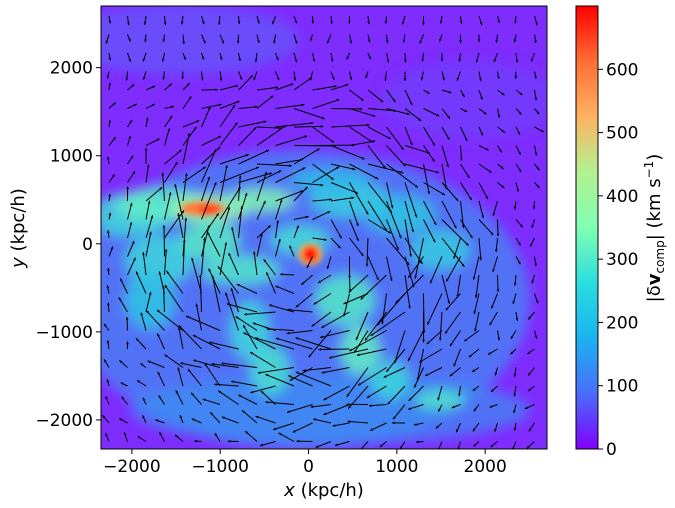 The height and width of the screenshot is (508, 675). Describe the element at coordinates (390, 380) in the screenshot. I see `heat-ridge` at that location.